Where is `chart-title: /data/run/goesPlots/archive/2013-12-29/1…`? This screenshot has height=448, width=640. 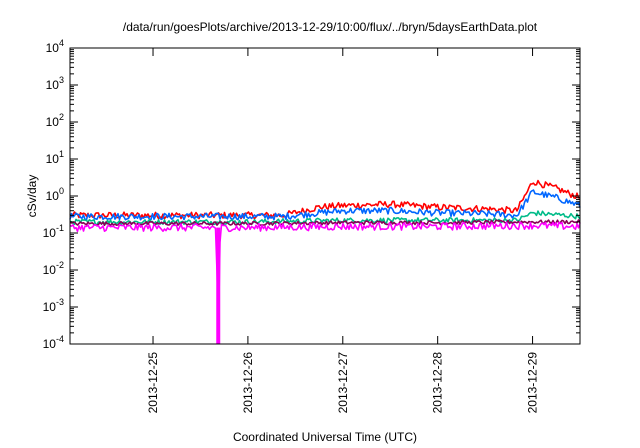
chart-title: /data/run/goesPlots/archive/2013-12-29/1… is located at coordinates (330, 27).